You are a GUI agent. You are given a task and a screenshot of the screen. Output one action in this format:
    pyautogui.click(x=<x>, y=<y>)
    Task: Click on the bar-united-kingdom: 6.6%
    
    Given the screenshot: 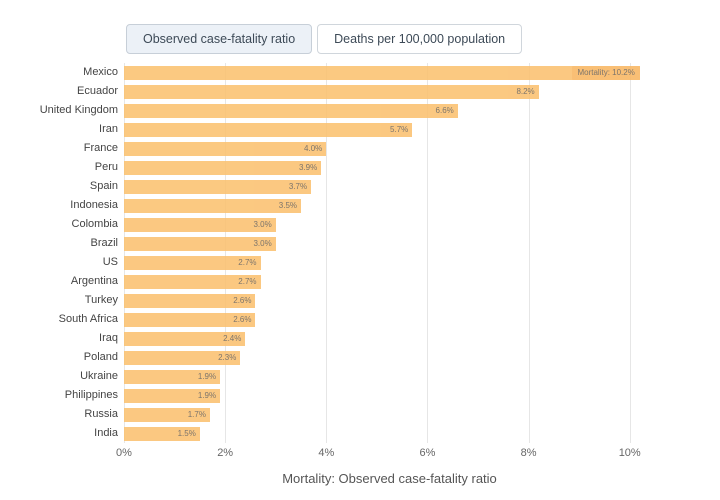 What is the action you would take?
    pyautogui.click(x=291, y=110)
    